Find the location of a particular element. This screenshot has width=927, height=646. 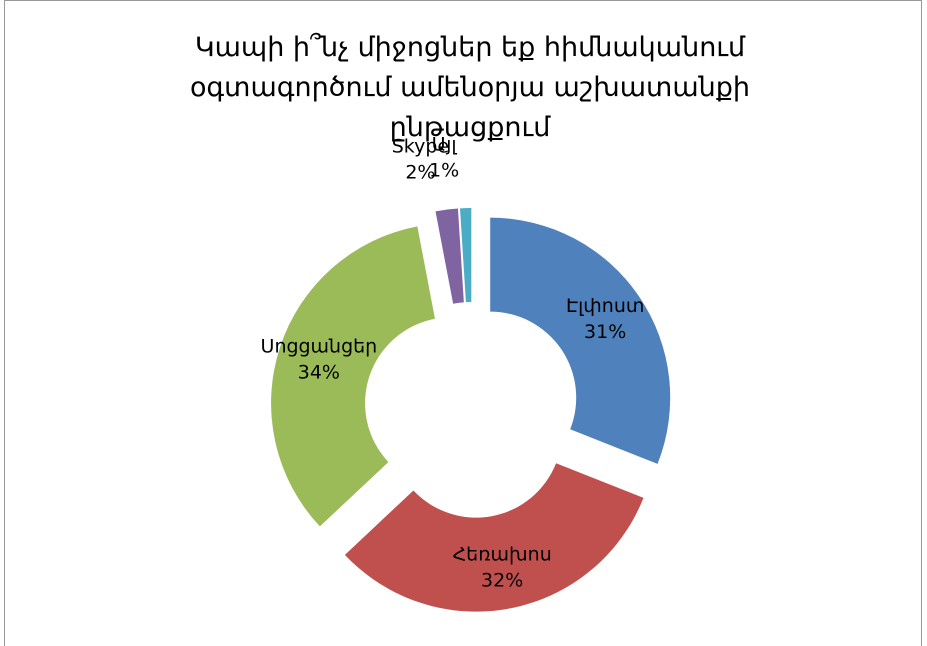

slice-label: Էլփոստ is located at coordinates (605, 306).